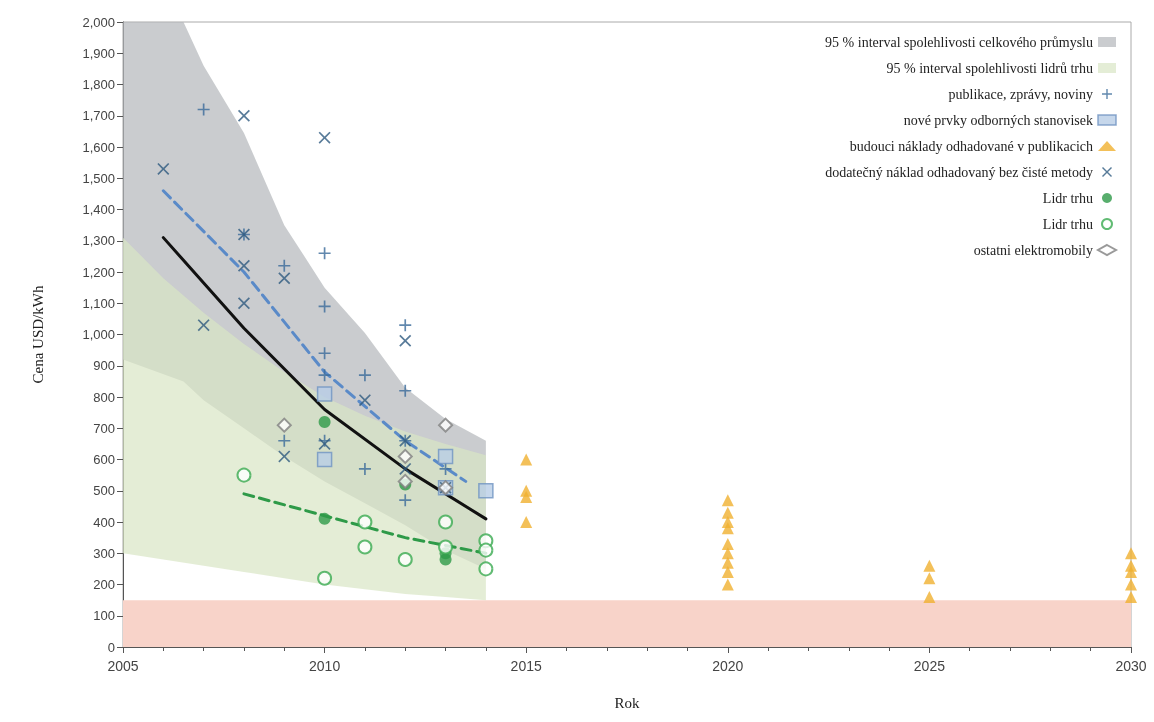 The height and width of the screenshot is (722, 1154). What do you see at coordinates (104, 616) in the screenshot?
I see `y-tick-label: 100` at bounding box center [104, 616].